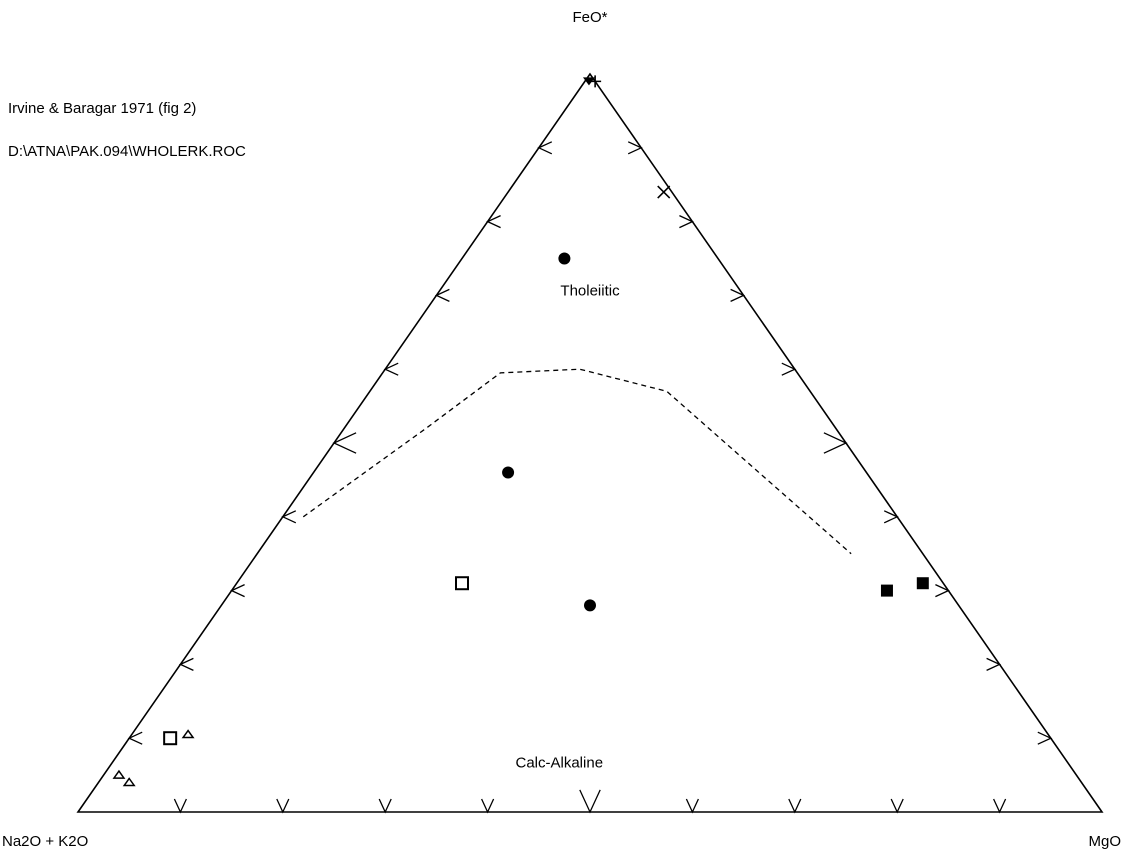  I want to click on chart-title: Irvine & Baragar 1971 (fig 2), so click(102, 108).